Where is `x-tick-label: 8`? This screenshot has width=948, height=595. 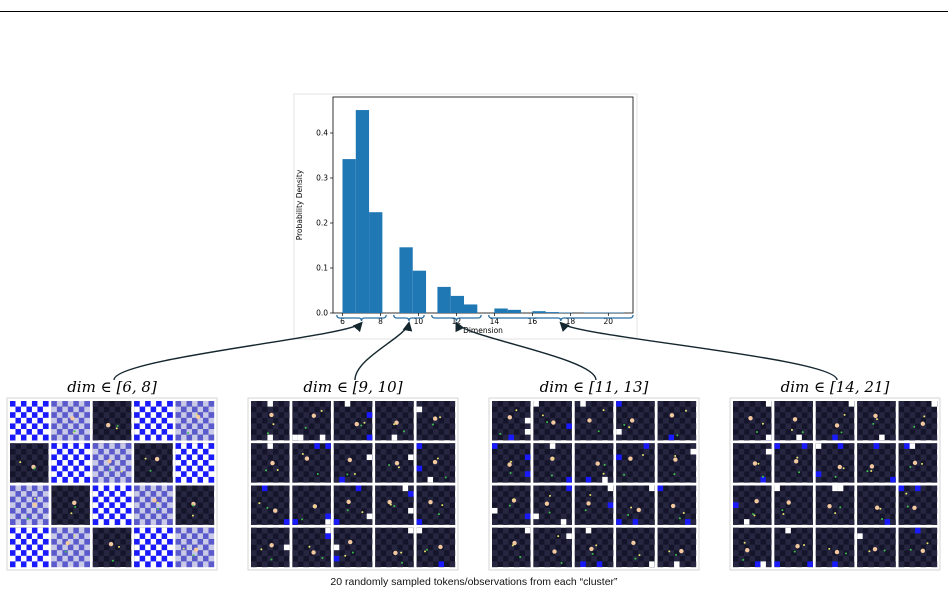 x-tick-label: 8 is located at coordinates (380, 321).